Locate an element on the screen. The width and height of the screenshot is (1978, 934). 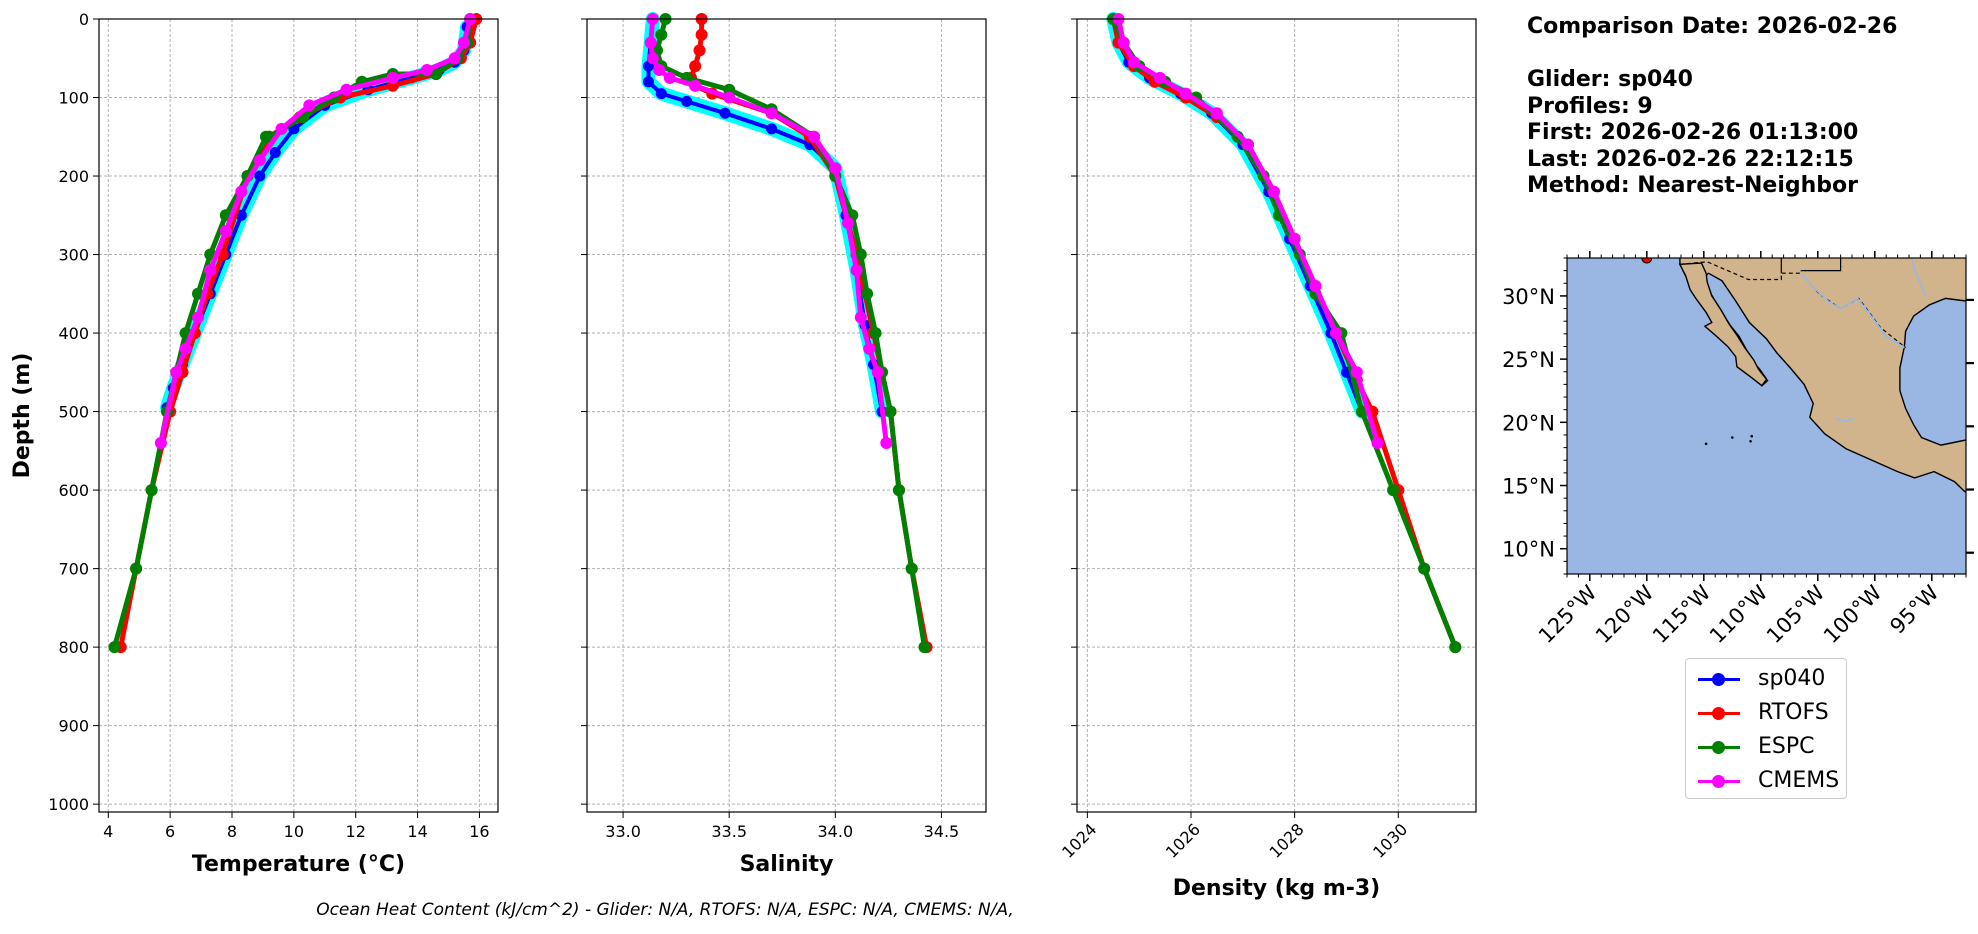
map-lat-label: 15°N is located at coordinates (1528, 487).